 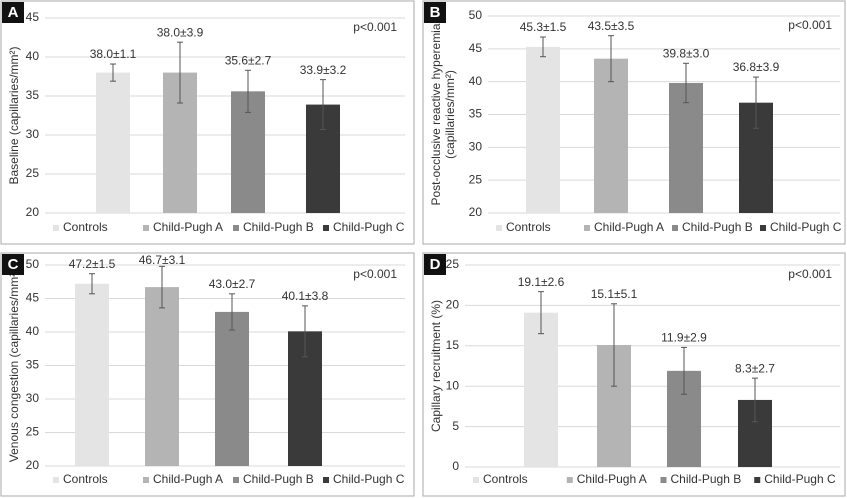 I want to click on y-tick-label: 15, so click(x=453, y=345).